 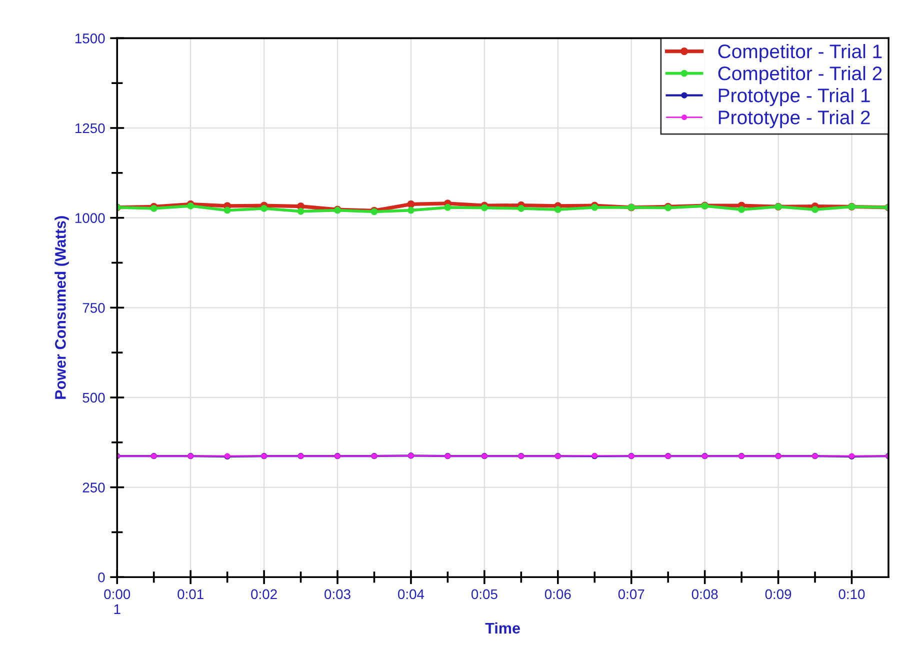 I want to click on x-tick-label: 0:01, so click(x=191, y=594).